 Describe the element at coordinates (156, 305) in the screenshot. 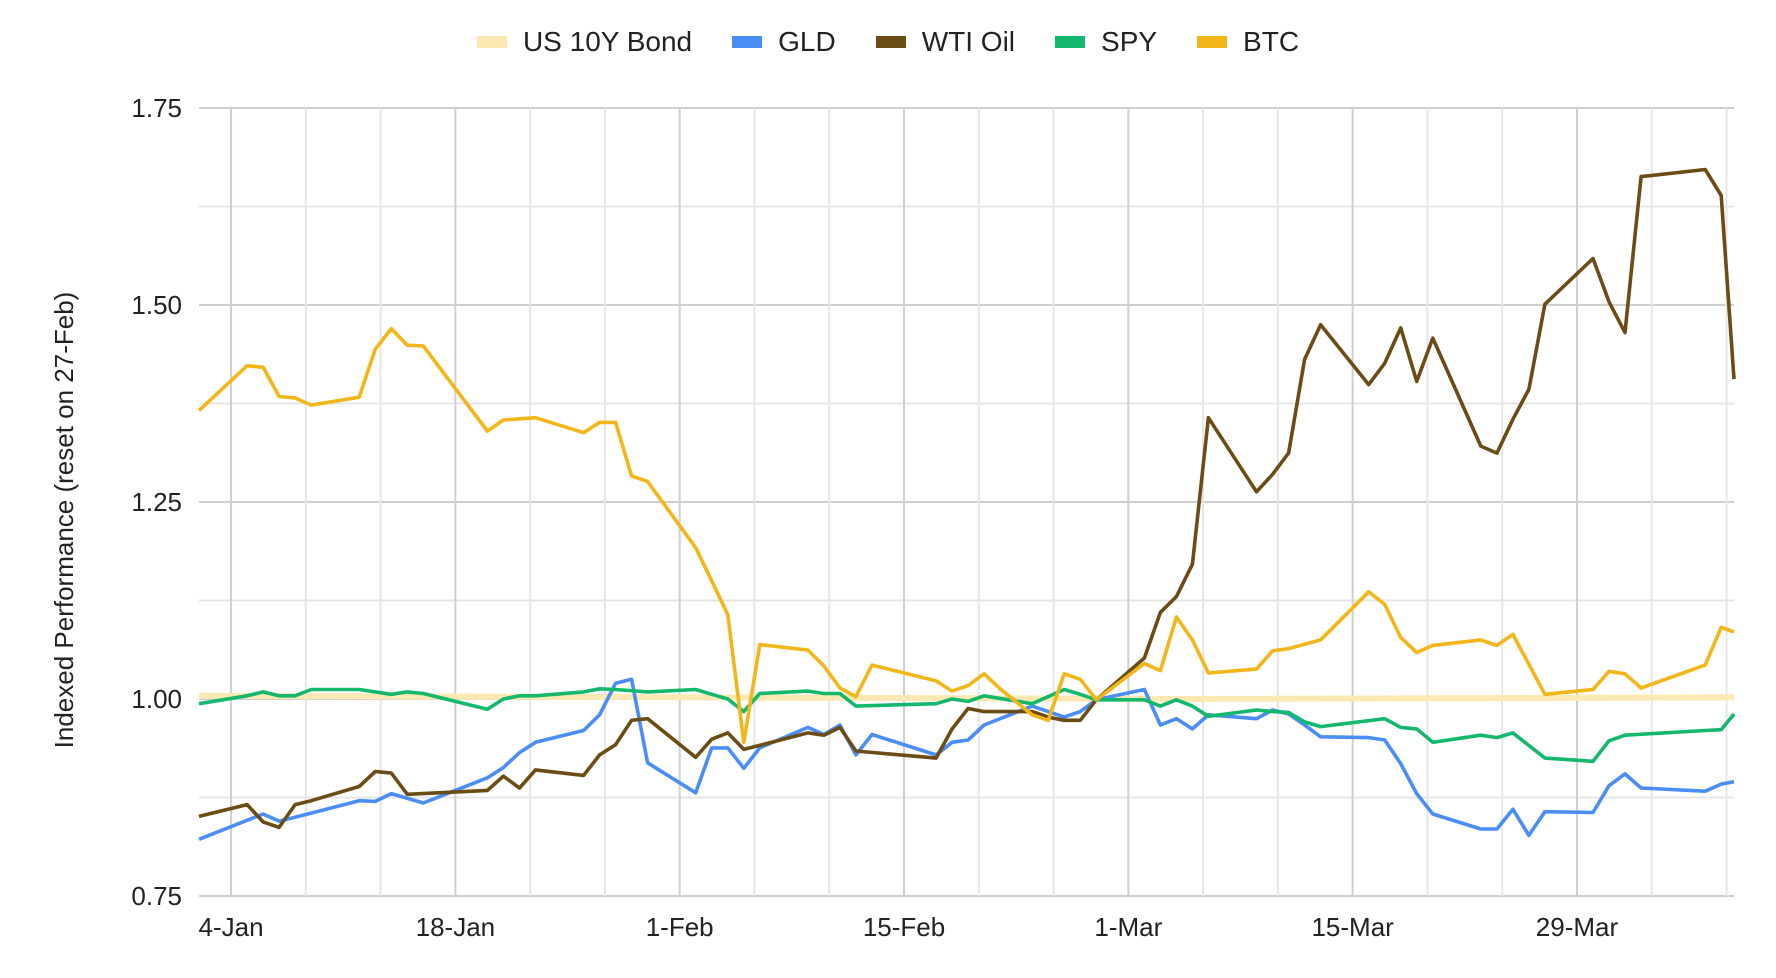

I see `y-tick-label: 1.50` at that location.